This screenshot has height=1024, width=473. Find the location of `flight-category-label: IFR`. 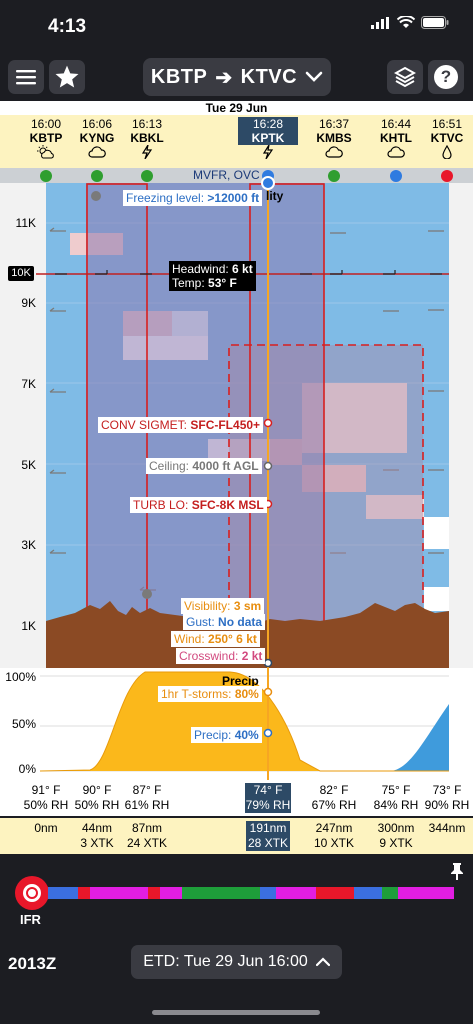

flight-category-label: IFR is located at coordinates (30, 919).